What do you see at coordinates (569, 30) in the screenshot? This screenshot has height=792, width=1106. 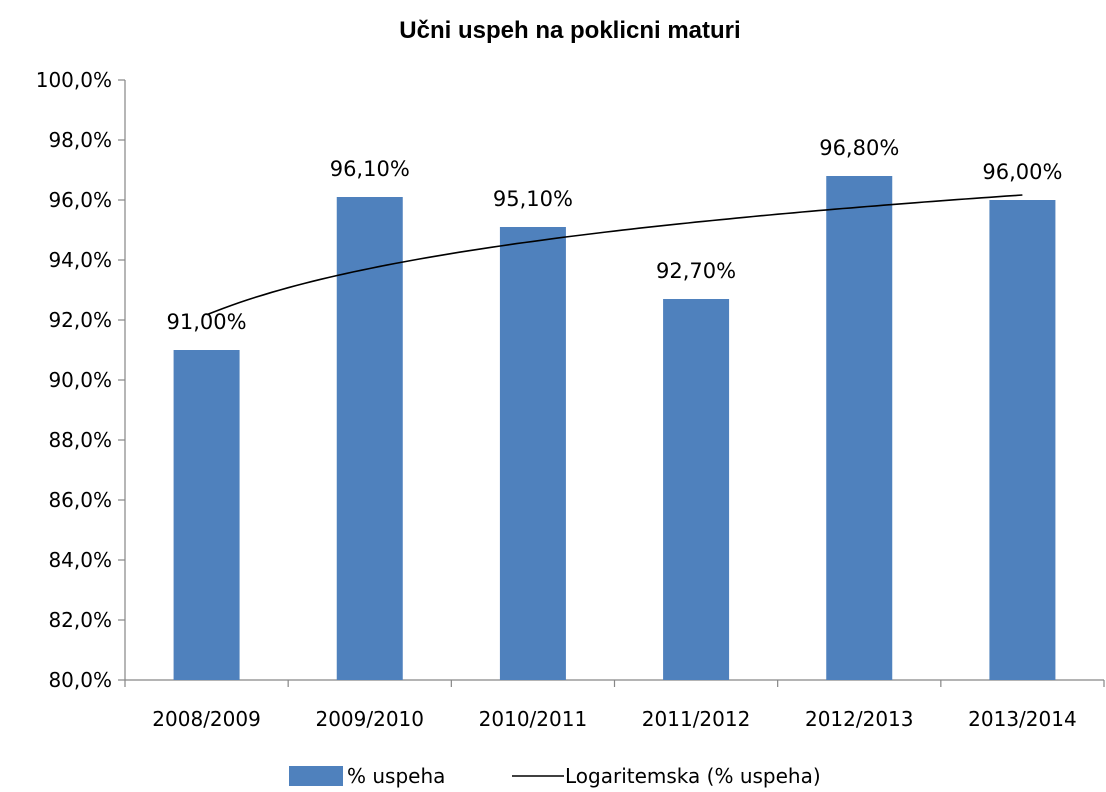 I see `chart-title: Učni uspeh na poklicni maturi` at bounding box center [569, 30].